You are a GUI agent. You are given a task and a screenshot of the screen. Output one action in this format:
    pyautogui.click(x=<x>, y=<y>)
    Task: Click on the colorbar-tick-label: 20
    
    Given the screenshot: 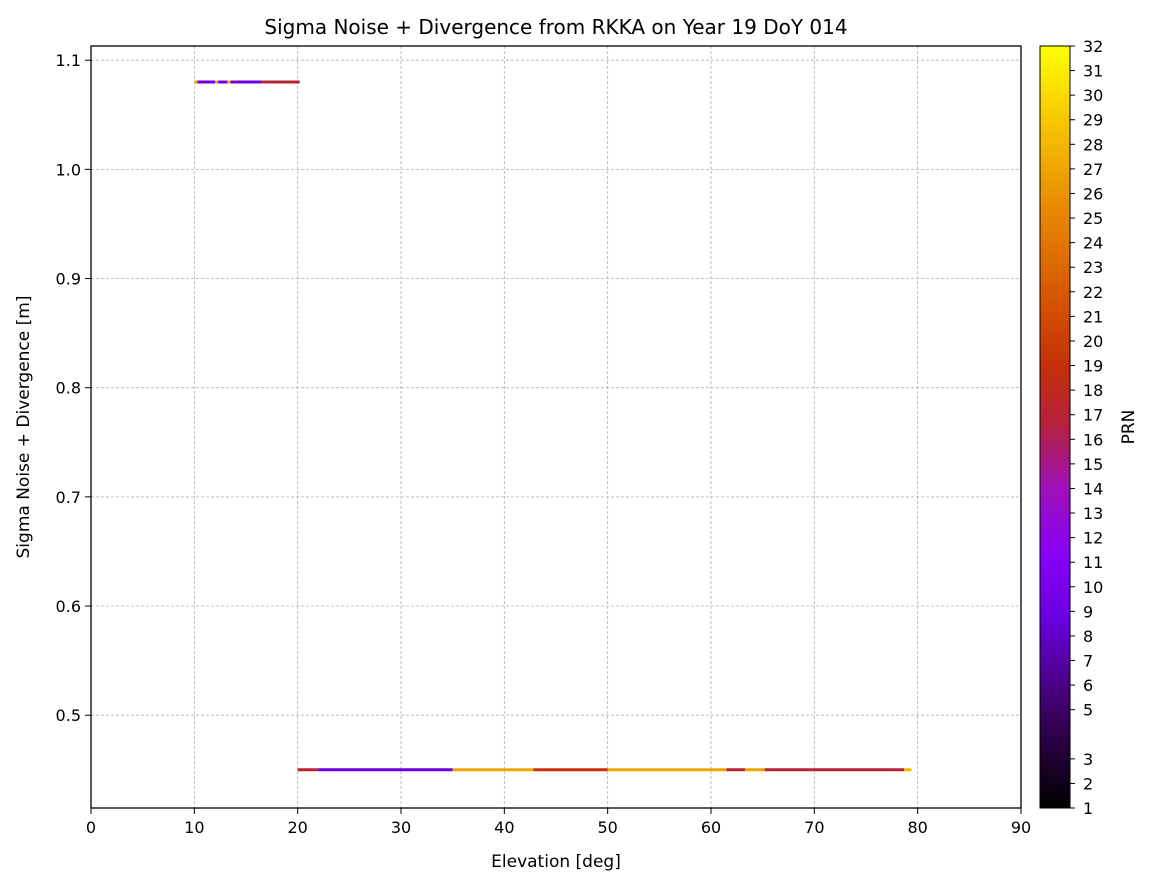 What is the action you would take?
    pyautogui.click(x=1093, y=341)
    